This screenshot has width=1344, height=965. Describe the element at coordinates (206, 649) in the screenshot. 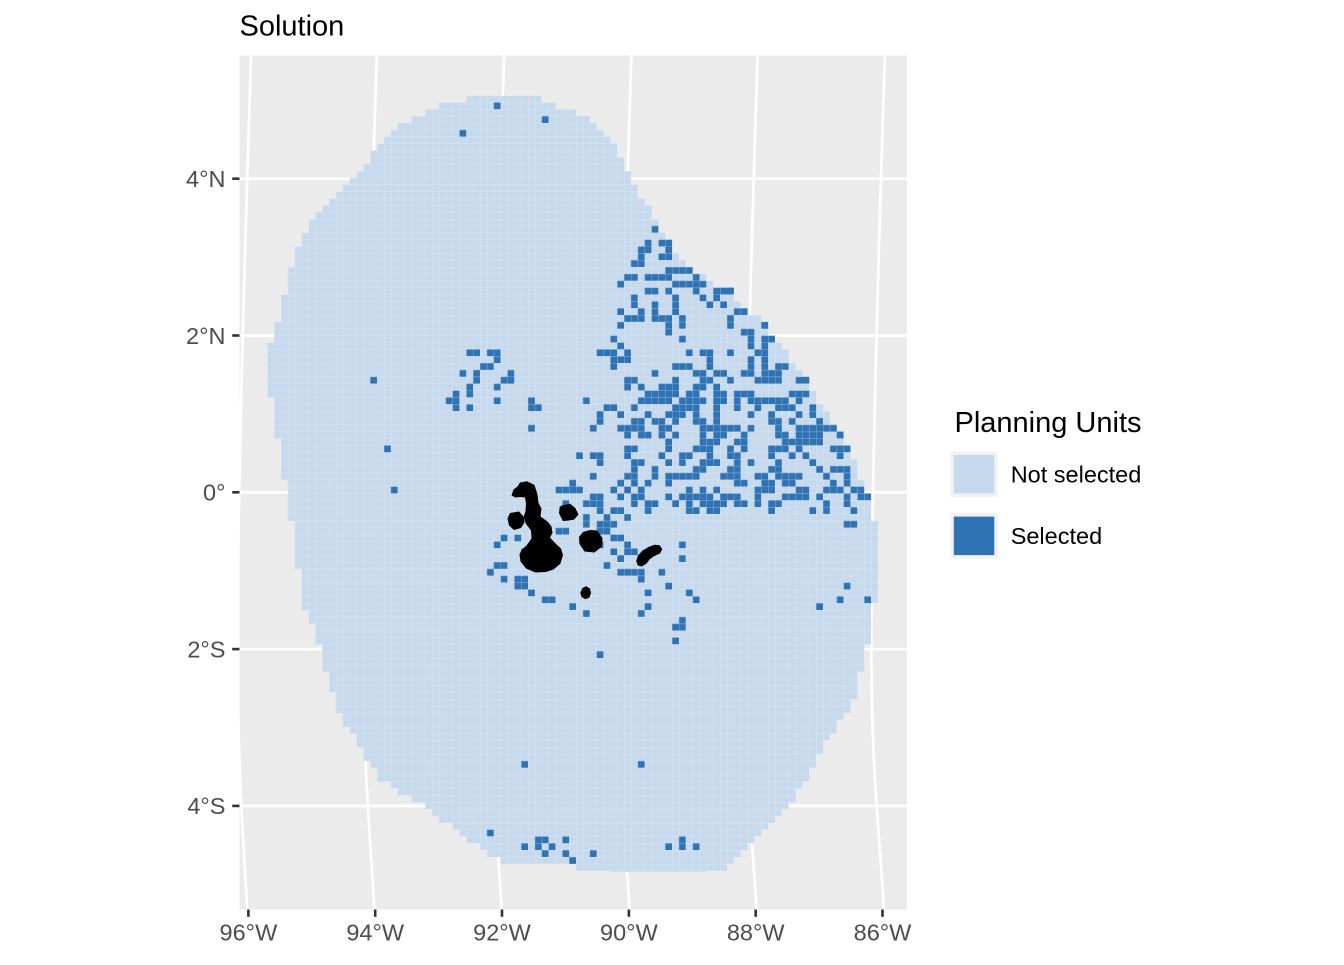

I see `svg-text: 2°S` at that location.